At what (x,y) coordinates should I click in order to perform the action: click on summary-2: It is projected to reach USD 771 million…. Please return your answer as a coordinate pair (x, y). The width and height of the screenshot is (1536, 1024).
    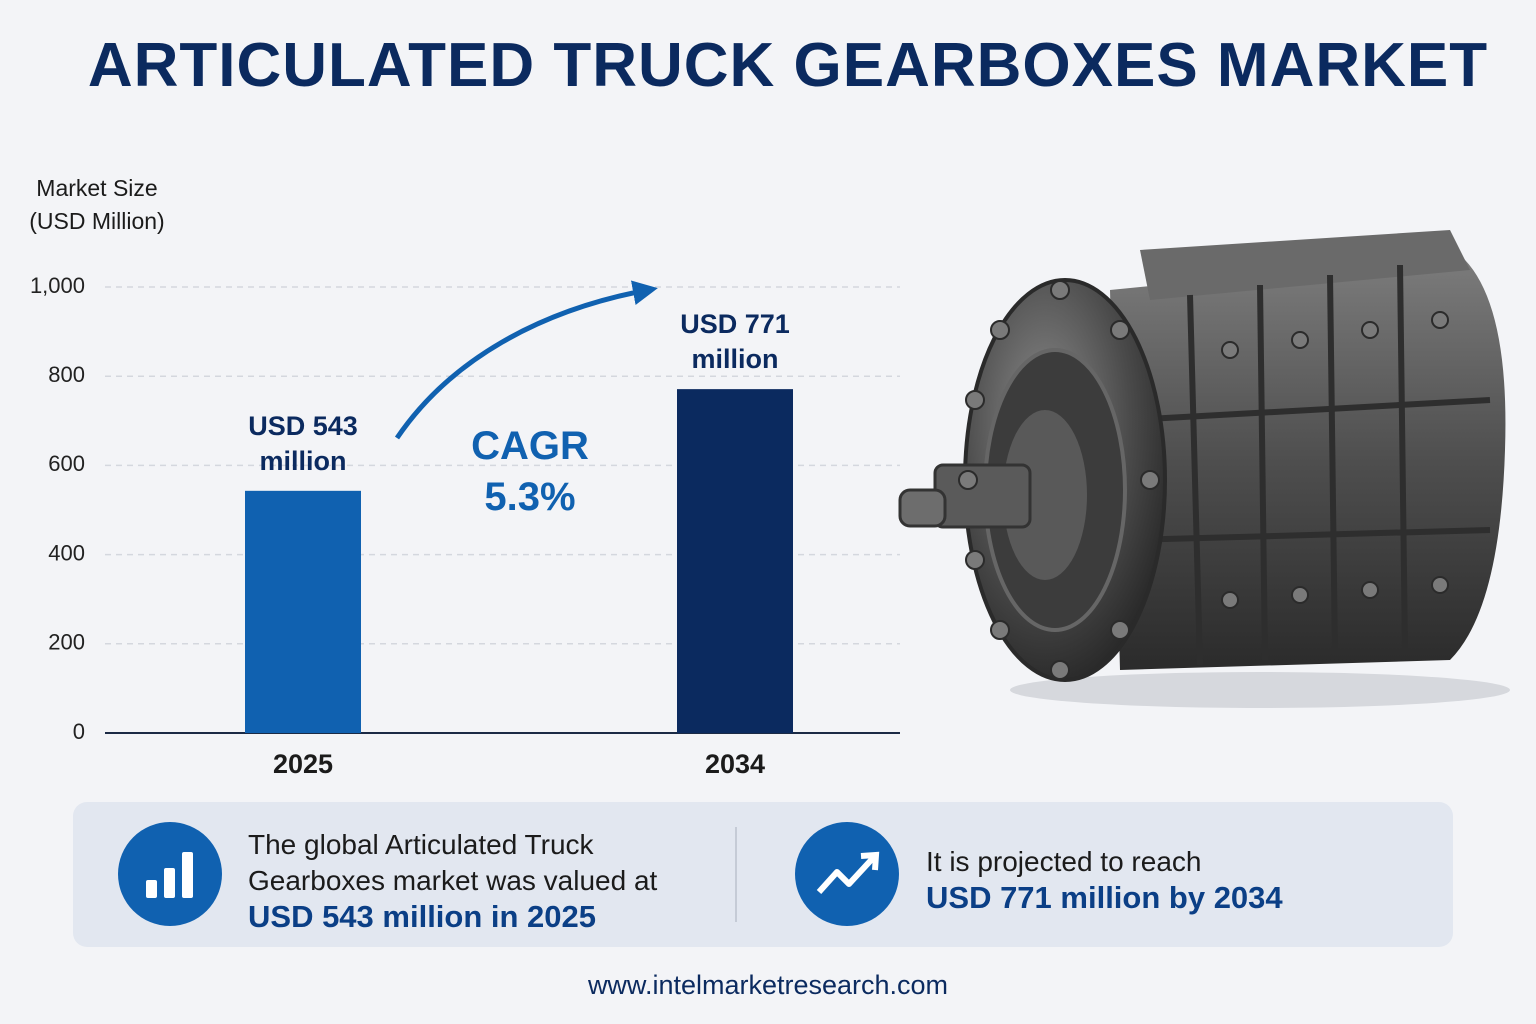
    Looking at the image, I should click on (1176, 880).